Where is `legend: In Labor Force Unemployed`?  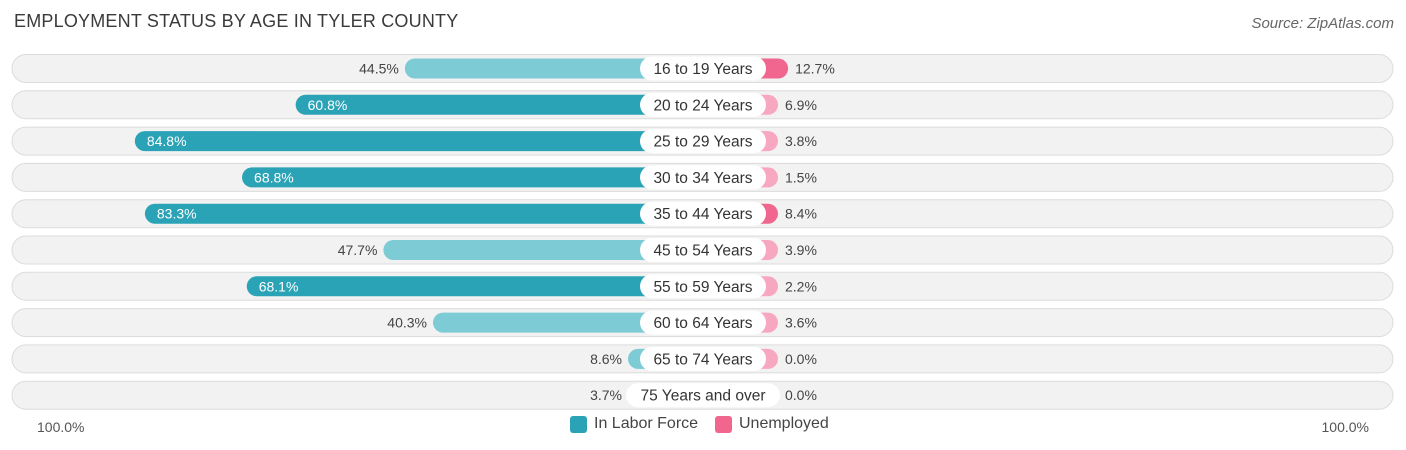 legend: In Labor Force Unemployed is located at coordinates (703, 427).